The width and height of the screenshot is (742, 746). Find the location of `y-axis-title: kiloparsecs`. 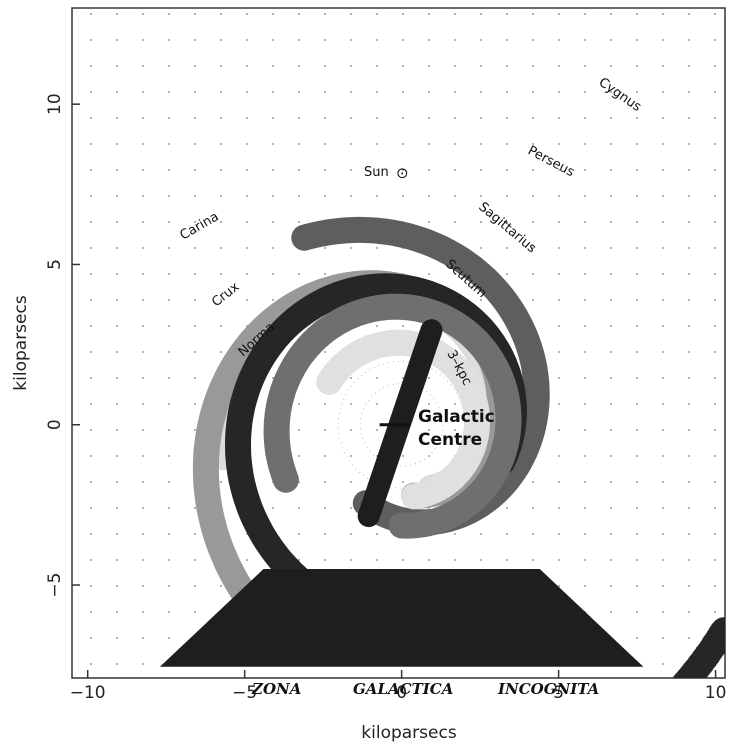

y-axis-title: kiloparsecs is located at coordinates (21, 343).